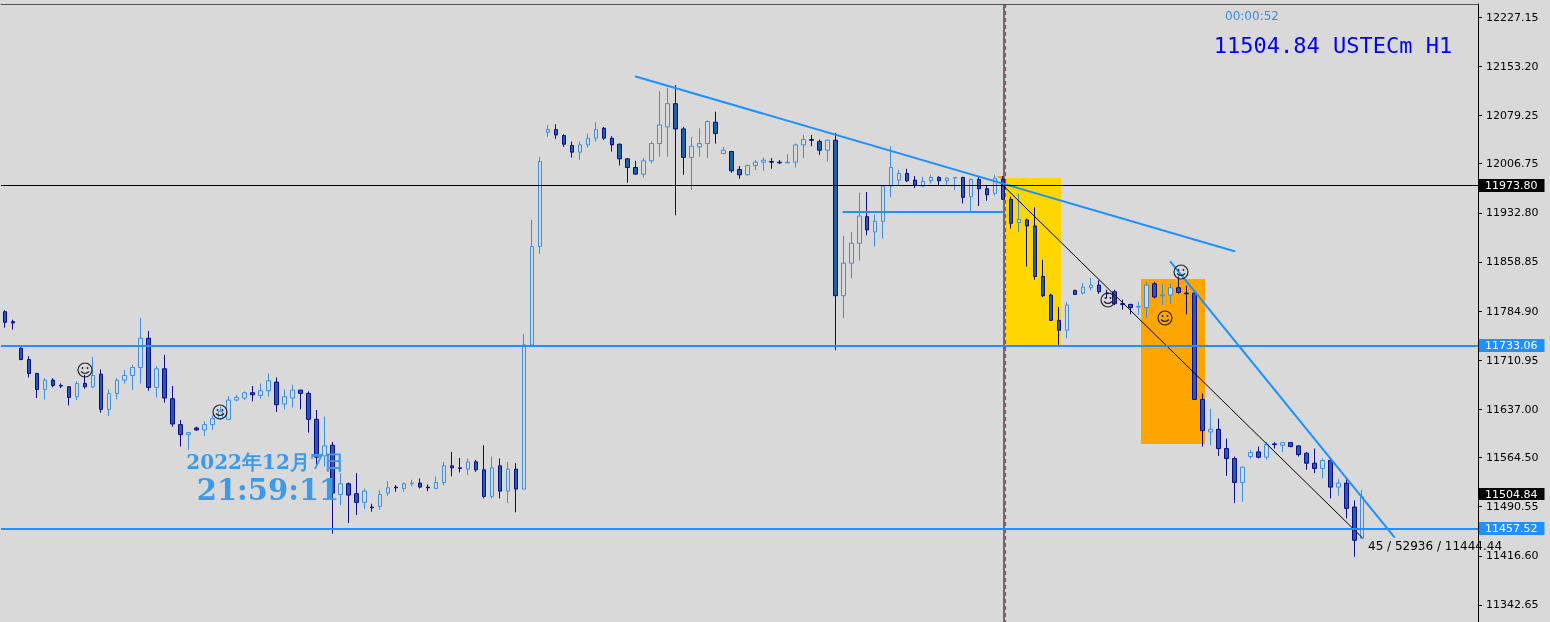 The image size is (1550, 622). Describe the element at coordinates (1512, 311) in the screenshot. I see `y-tick-label: 11784.90` at that location.